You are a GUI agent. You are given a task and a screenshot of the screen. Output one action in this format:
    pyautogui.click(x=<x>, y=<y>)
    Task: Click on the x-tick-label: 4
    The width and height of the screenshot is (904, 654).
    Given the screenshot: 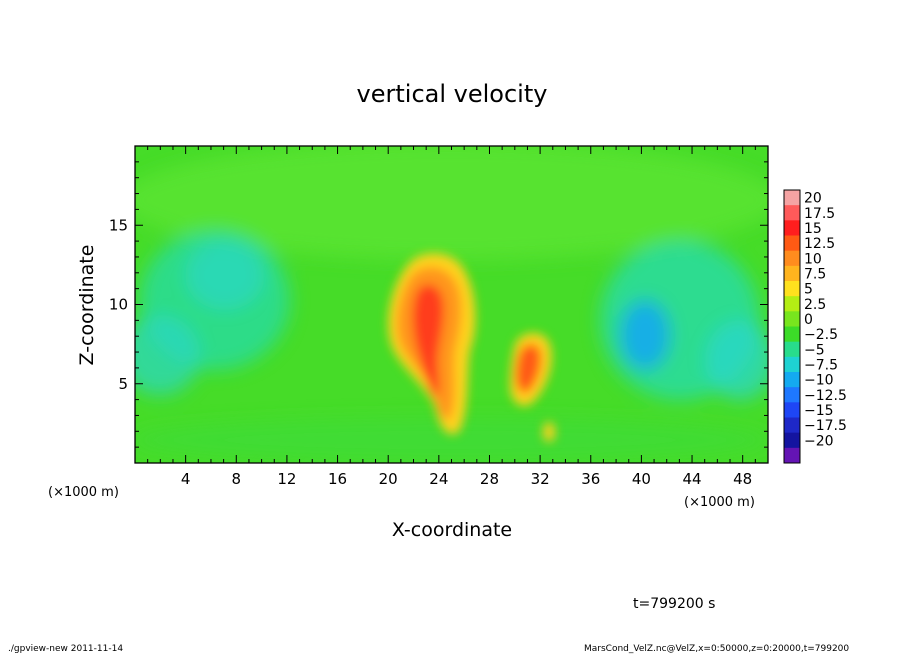 What is the action you would take?
    pyautogui.click(x=186, y=479)
    